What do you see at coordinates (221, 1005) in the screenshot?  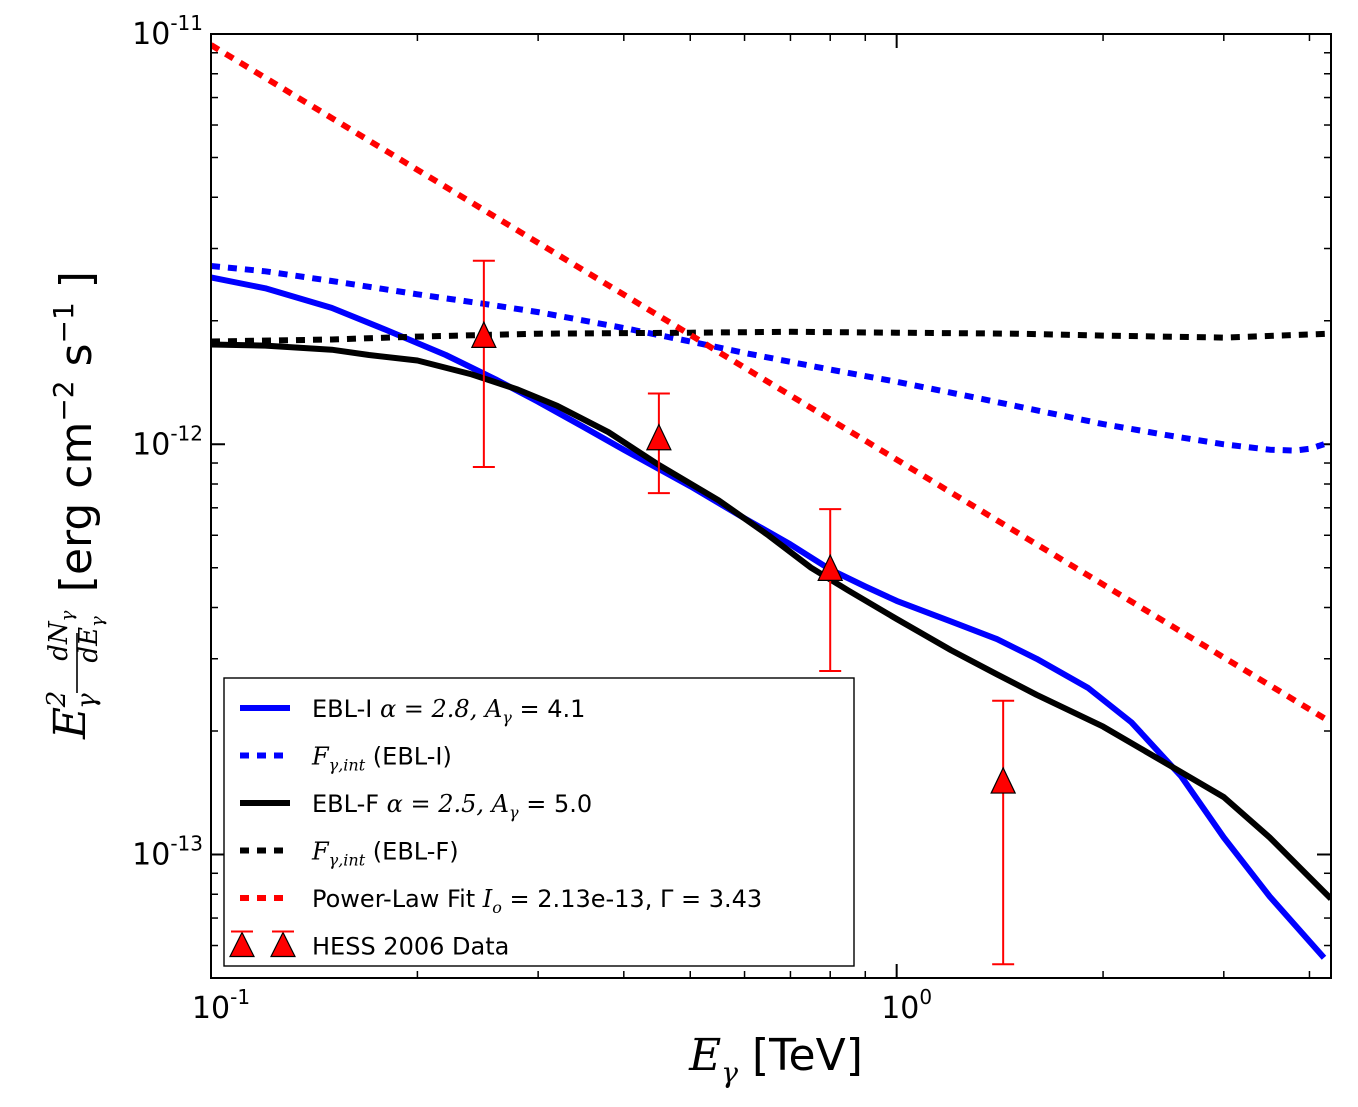 I see `x-tick-label: 10⁻¹` at bounding box center [221, 1005].